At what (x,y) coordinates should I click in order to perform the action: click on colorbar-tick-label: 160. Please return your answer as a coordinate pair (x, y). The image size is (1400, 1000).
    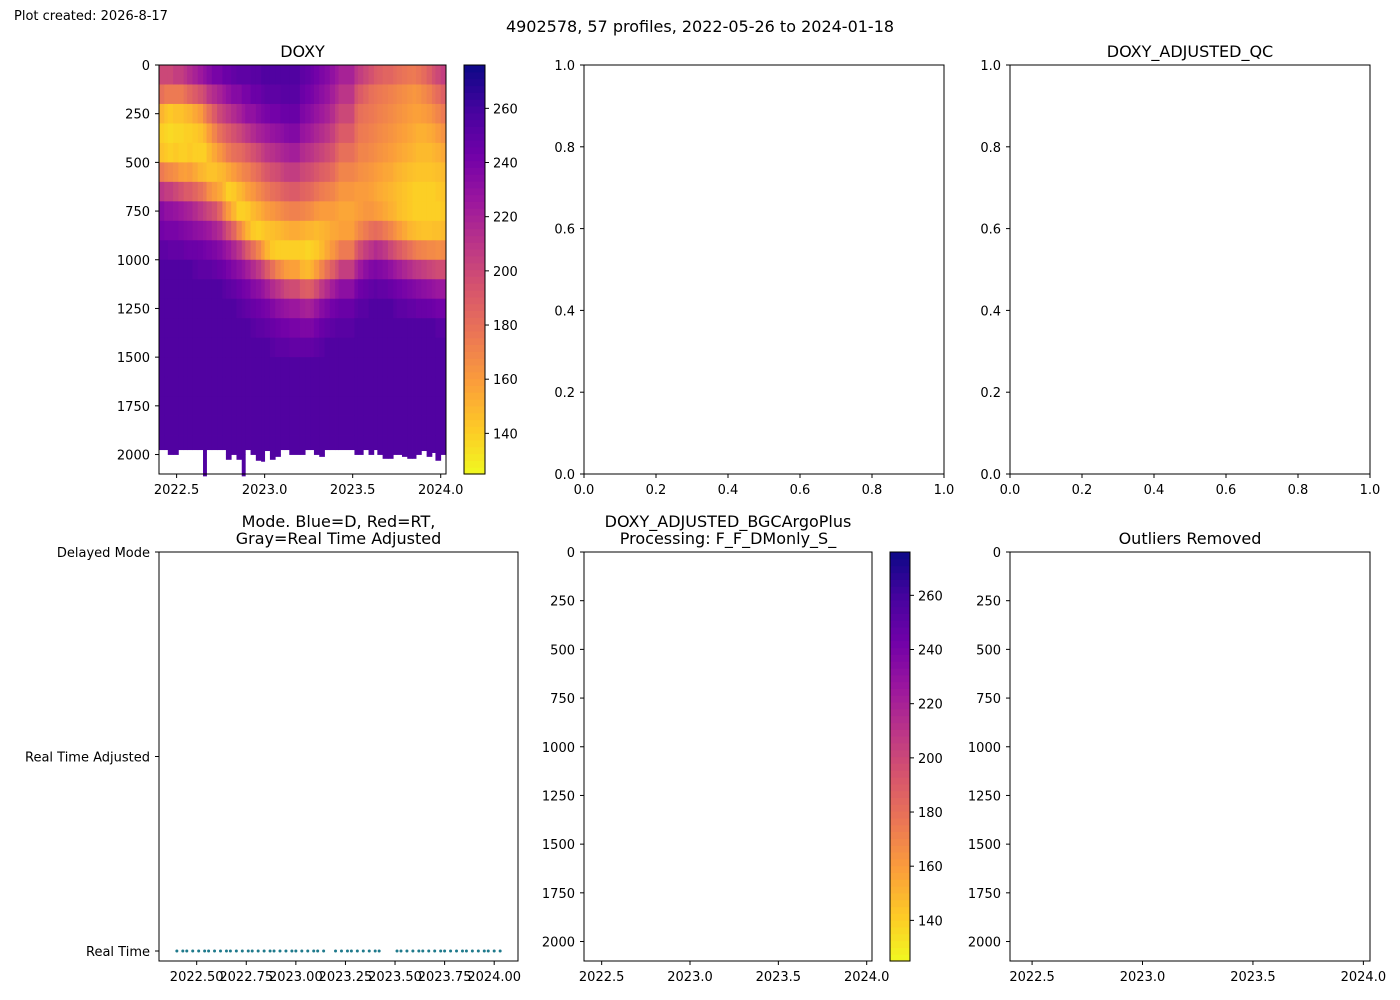
    Looking at the image, I should click on (930, 867).